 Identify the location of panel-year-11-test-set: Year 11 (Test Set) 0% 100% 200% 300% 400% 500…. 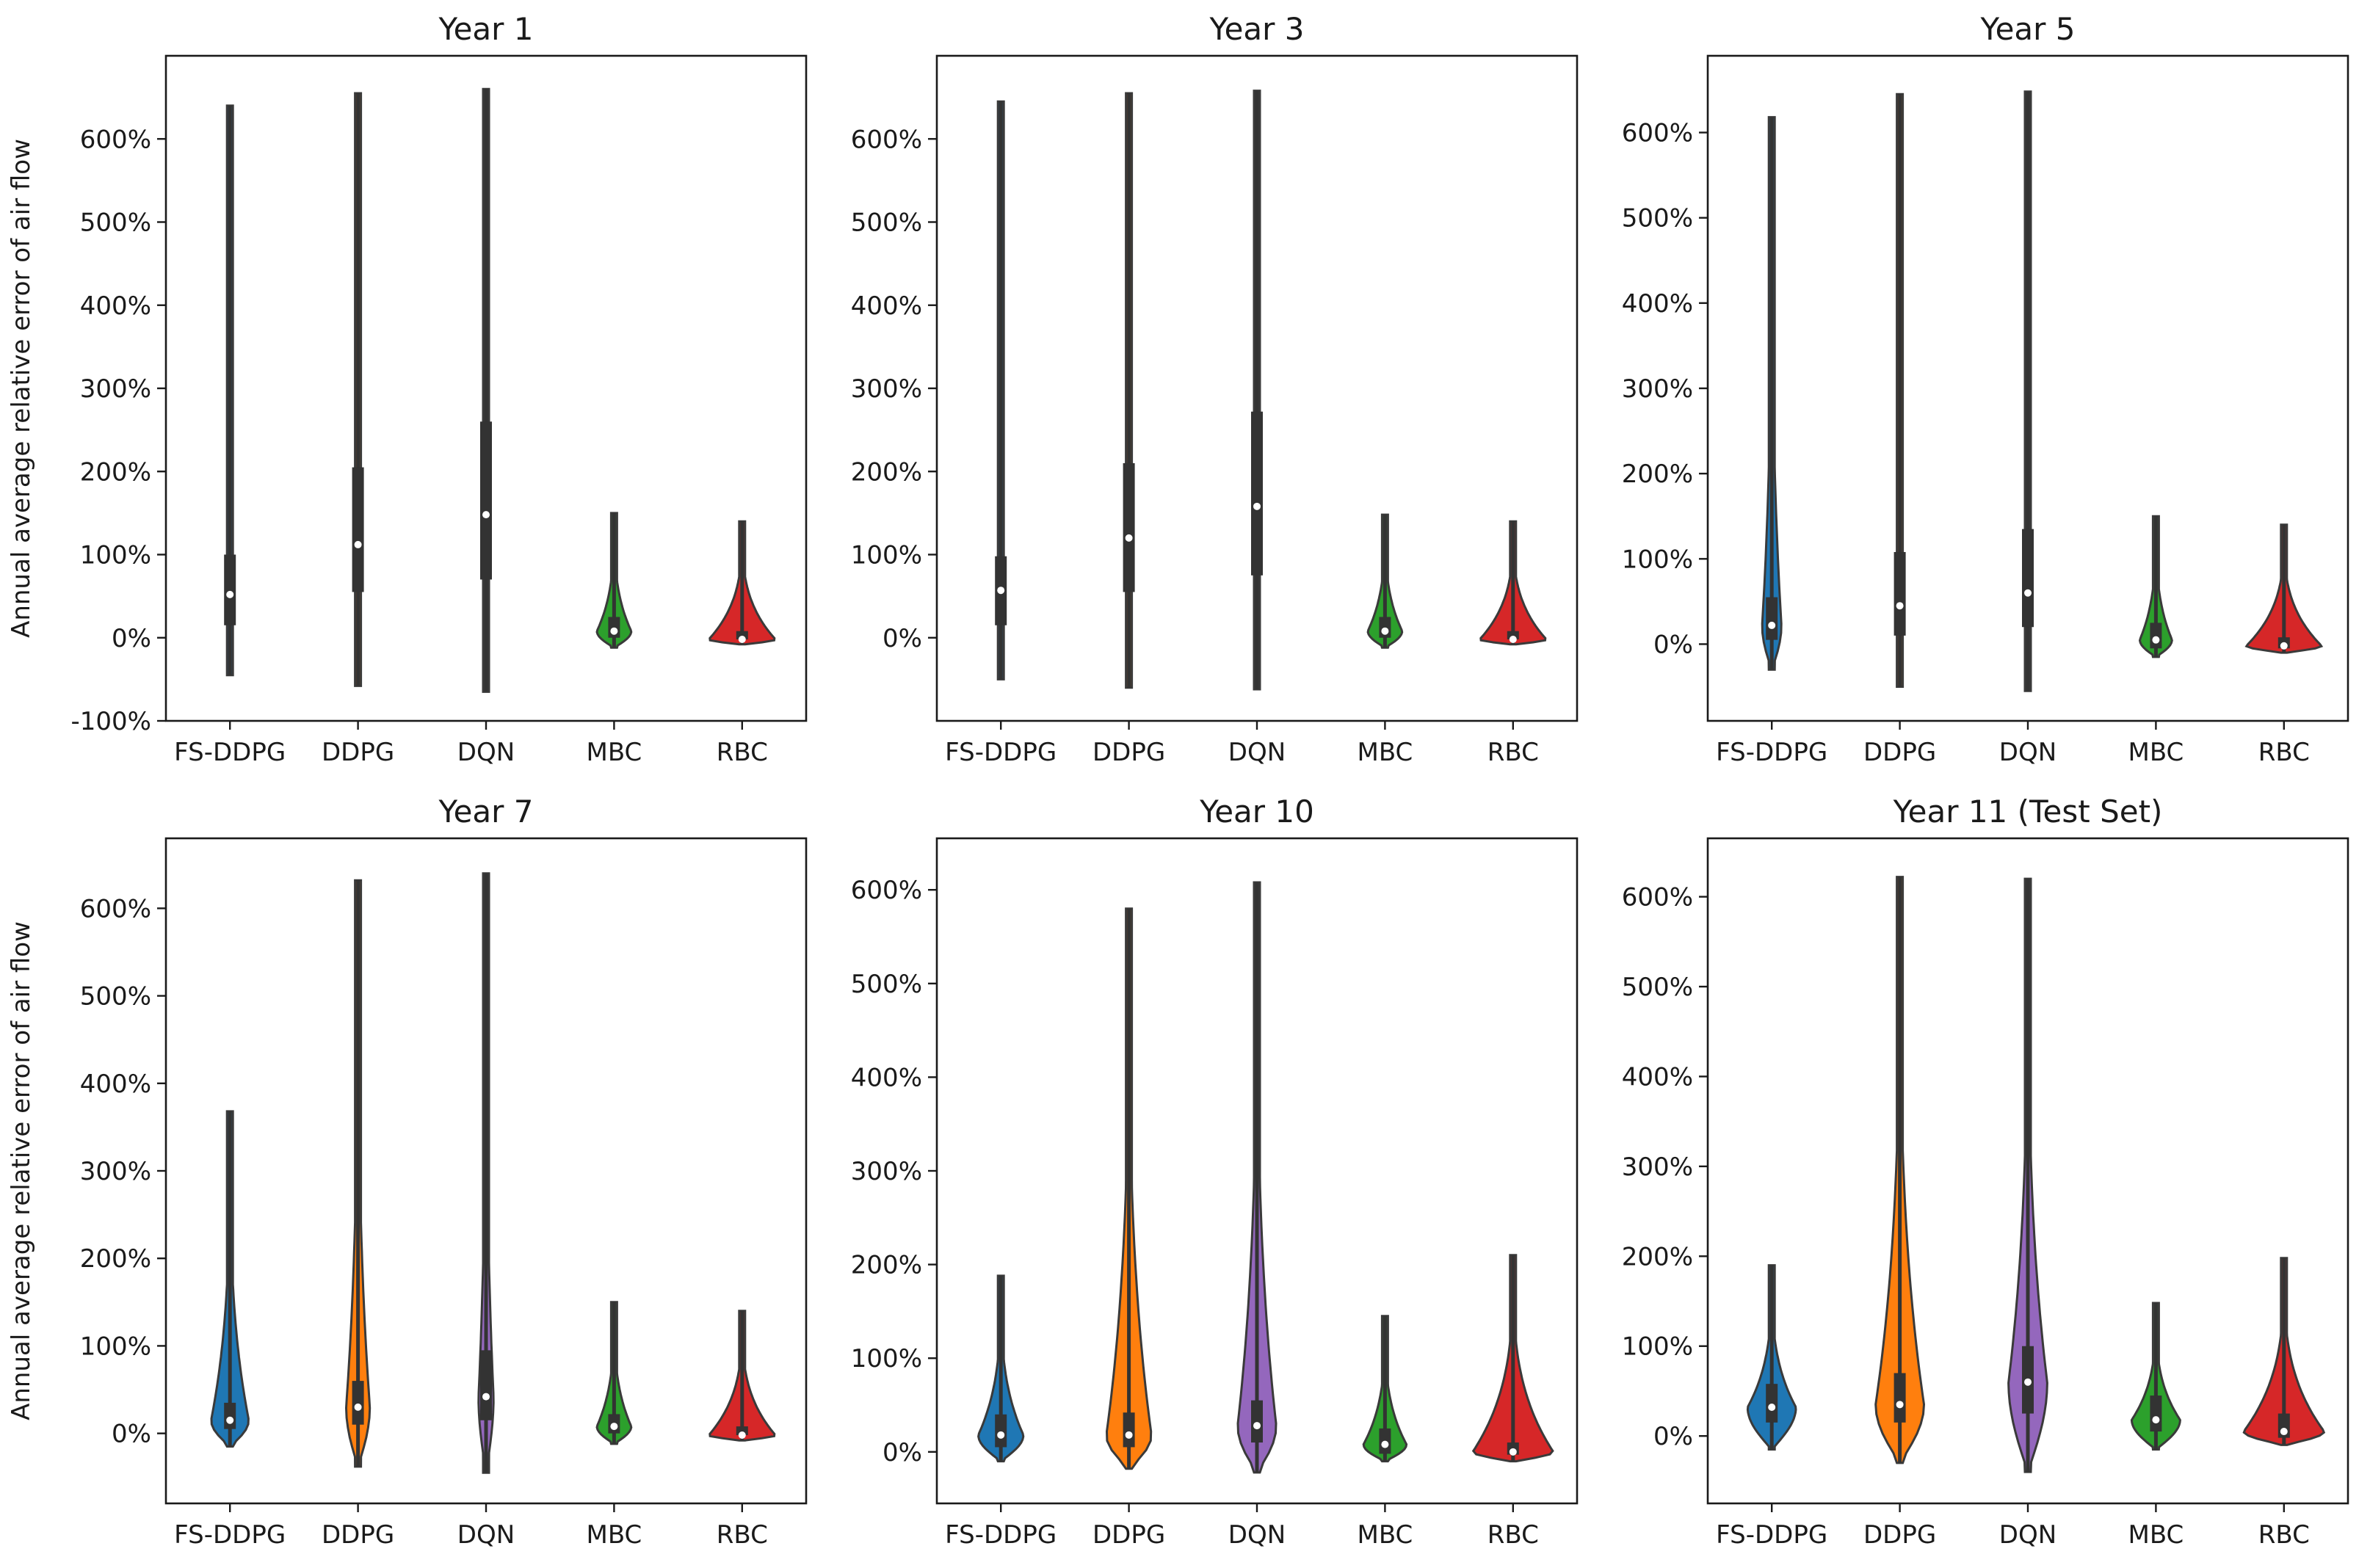
(1985, 1172).